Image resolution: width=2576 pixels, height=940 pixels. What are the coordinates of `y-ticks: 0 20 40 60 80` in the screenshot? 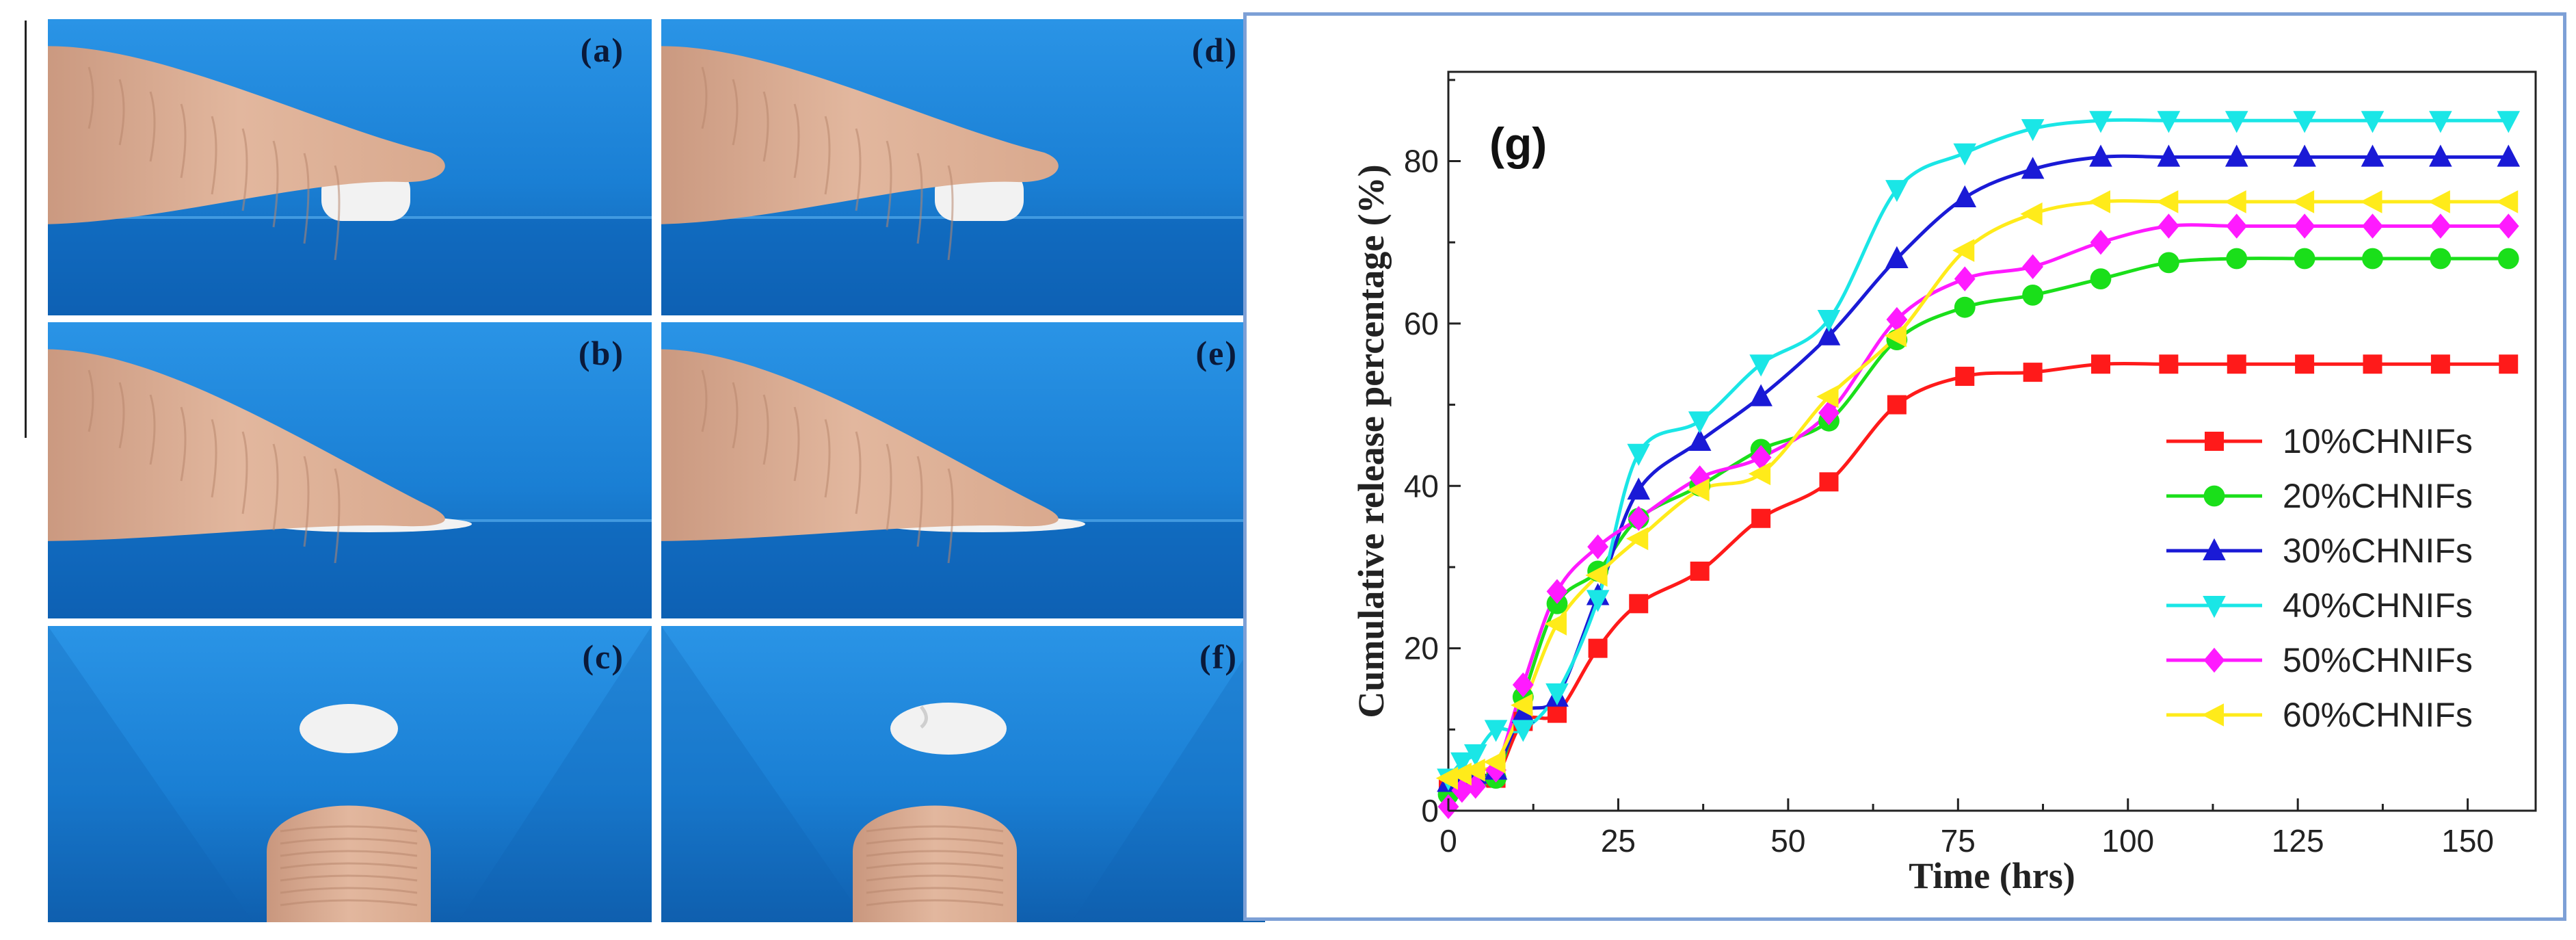 It's located at (1432, 453).